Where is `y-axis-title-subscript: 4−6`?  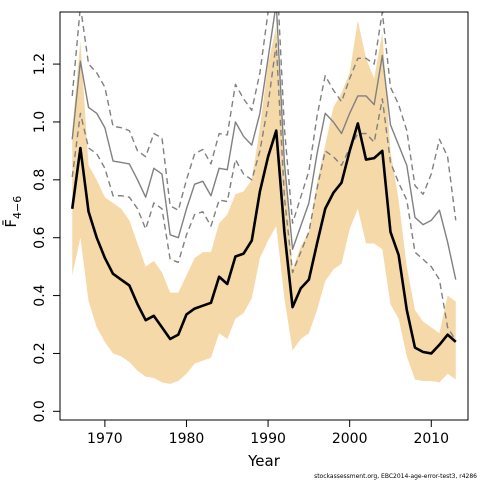
y-axis-title-subscript: 4−6 is located at coordinates (17, 207).